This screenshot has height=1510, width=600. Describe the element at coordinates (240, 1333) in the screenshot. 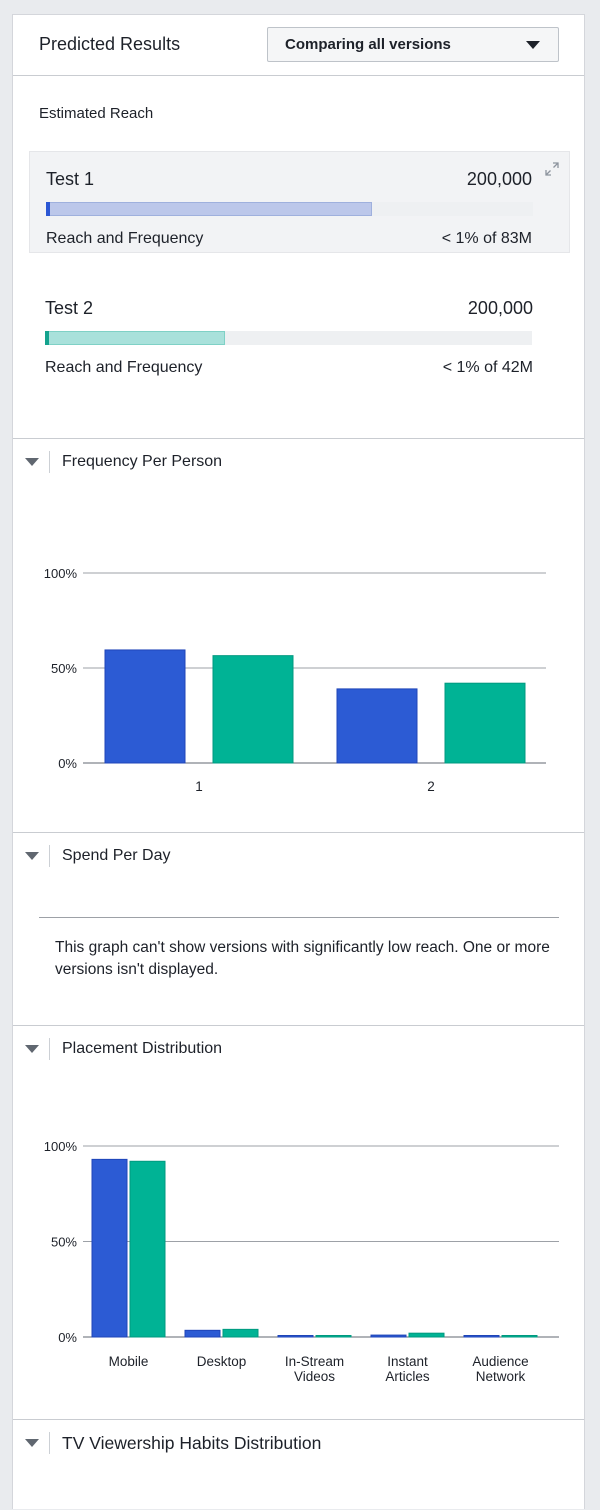

I see `bar-series-2-desktop` at that location.